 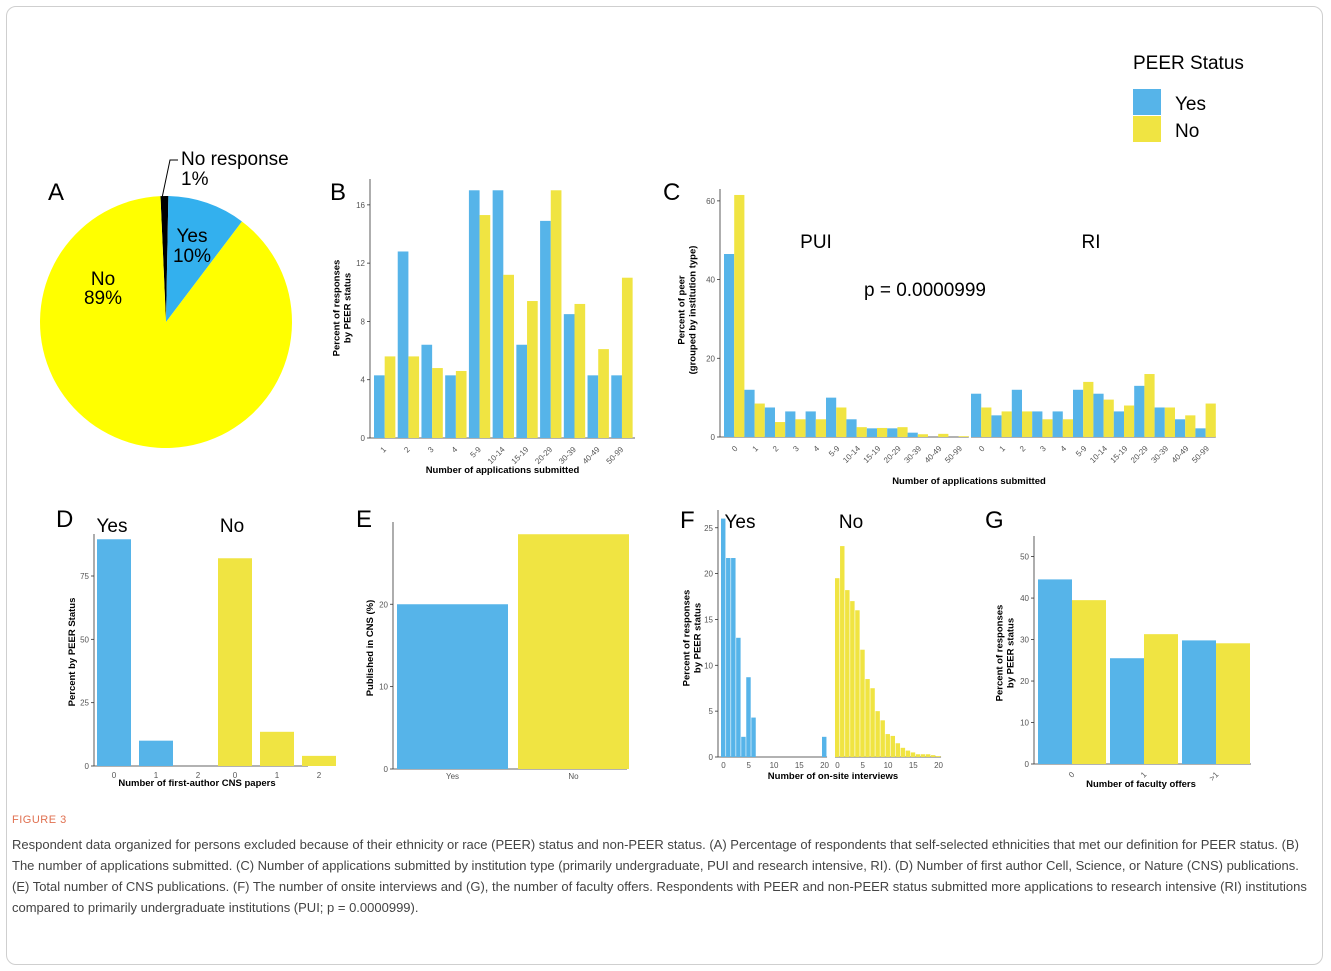 What do you see at coordinates (1119, 454) in the screenshot?
I see `chart-c-xtick-label: 15-19` at bounding box center [1119, 454].